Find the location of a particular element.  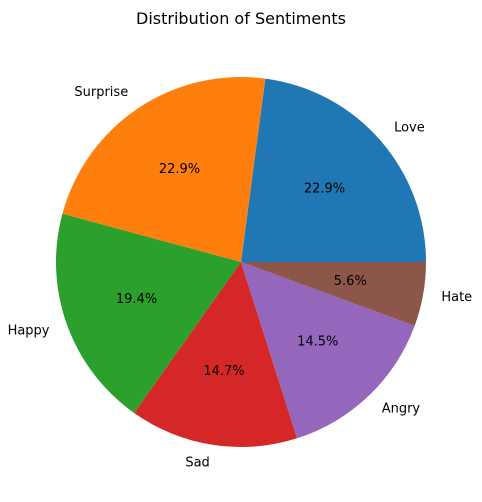

pie-slice-hate is located at coordinates (333, 294).